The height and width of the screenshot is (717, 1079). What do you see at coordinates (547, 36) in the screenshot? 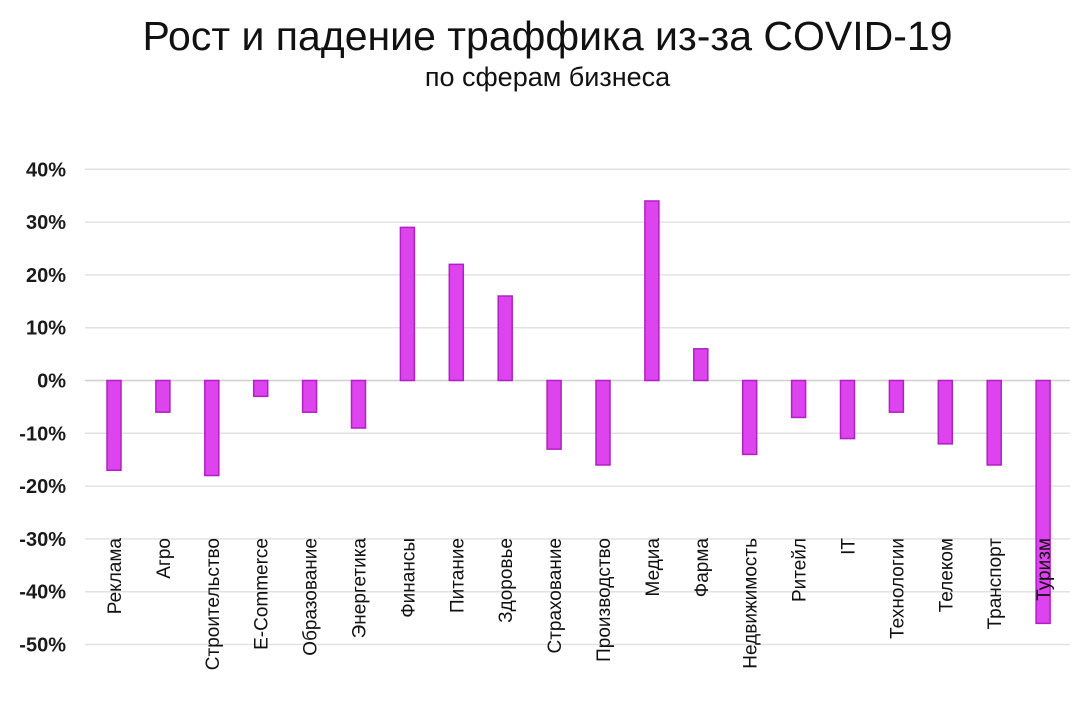
I see `chart-title: Рост и падение траффика из-за COVID-19` at bounding box center [547, 36].